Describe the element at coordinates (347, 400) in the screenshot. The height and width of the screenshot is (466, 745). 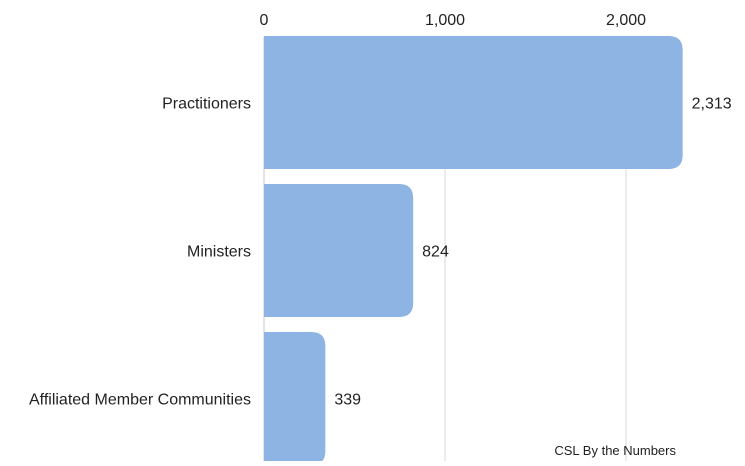
I see `value-label: 339` at that location.